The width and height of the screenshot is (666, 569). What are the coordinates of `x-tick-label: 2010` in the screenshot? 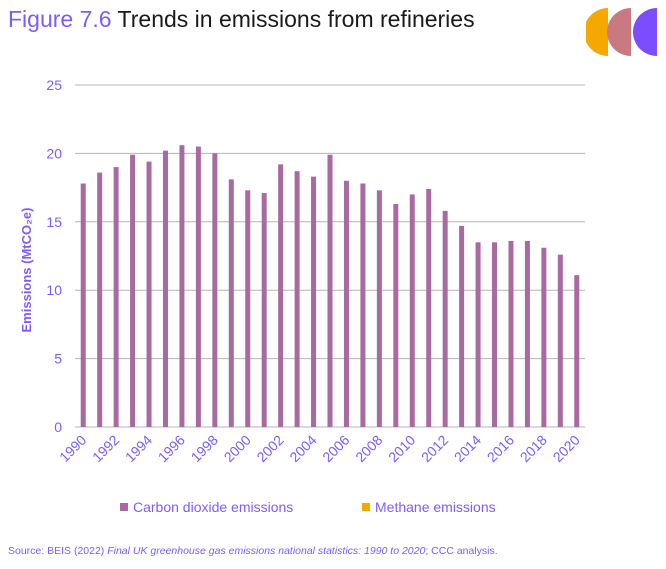 It's located at (401, 448).